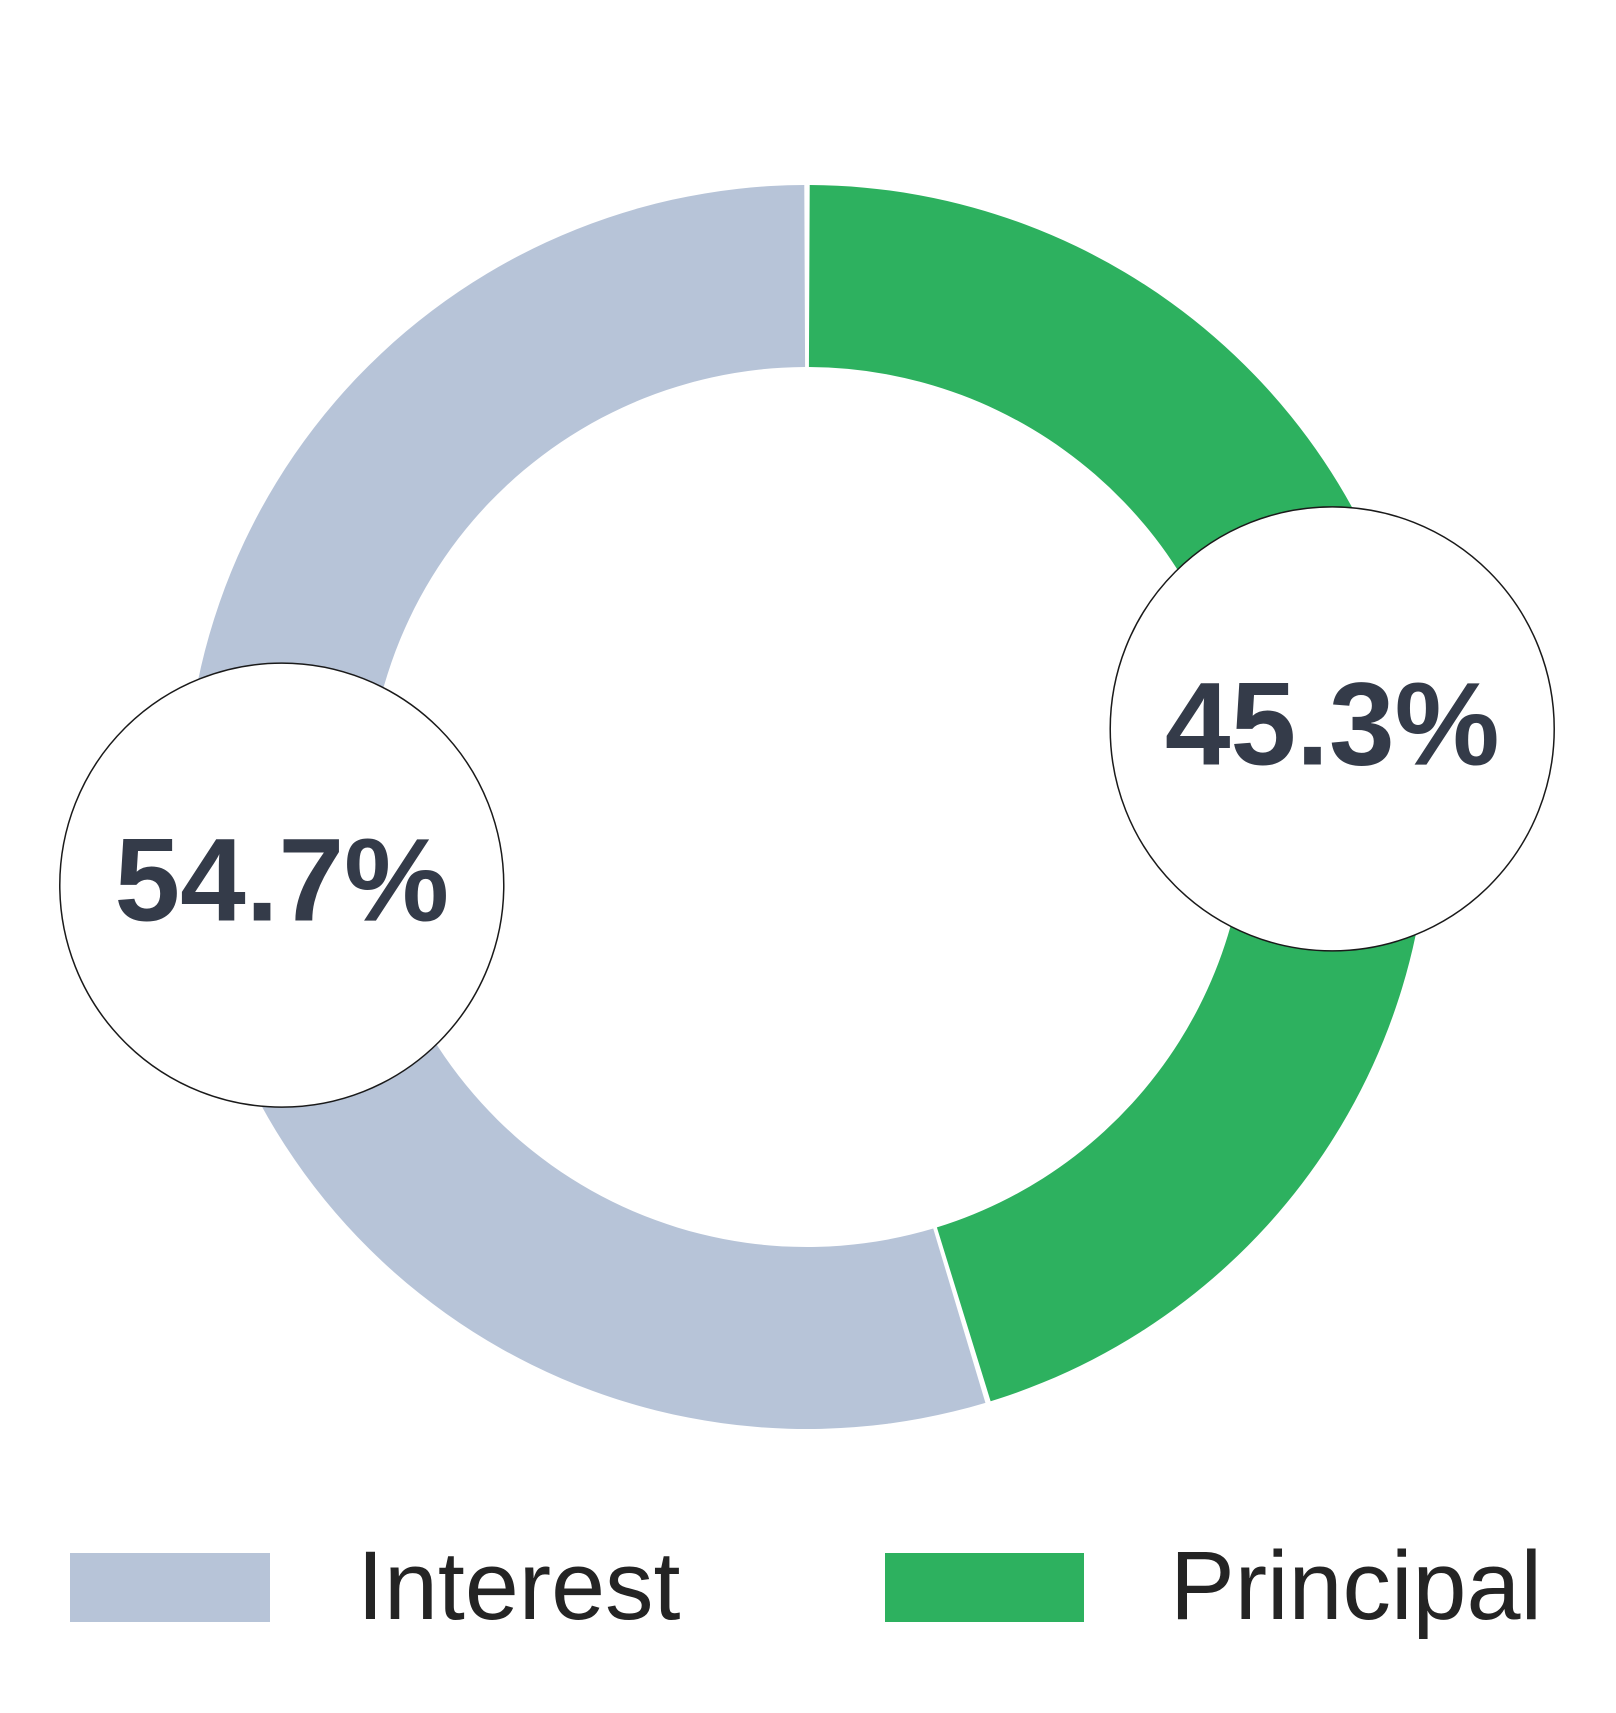 This screenshot has height=1713, width=1616. I want to click on percent-bubble-principal, so click(1332, 729).